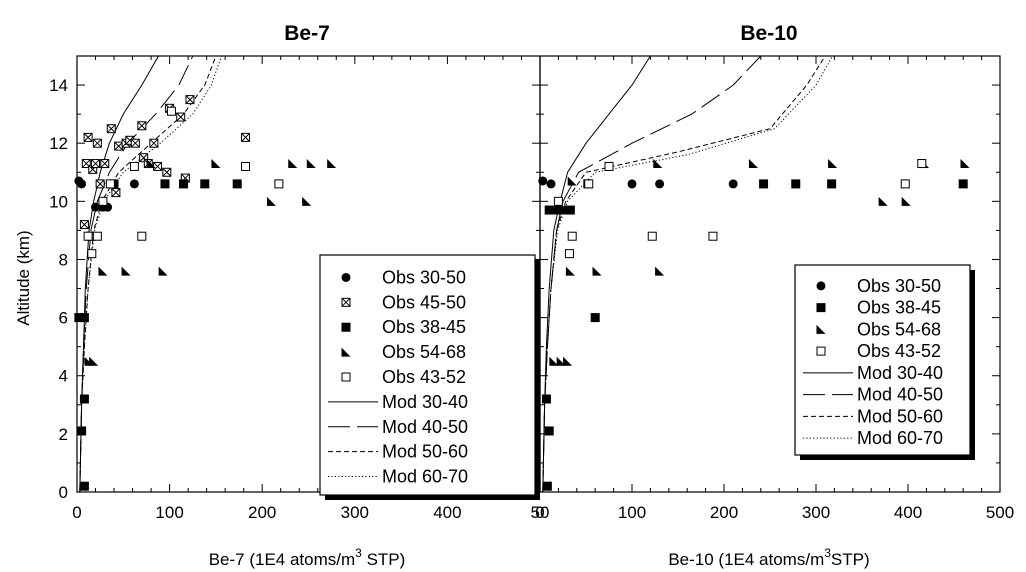  I want to click on chart-title: Be-10, so click(768, 33).